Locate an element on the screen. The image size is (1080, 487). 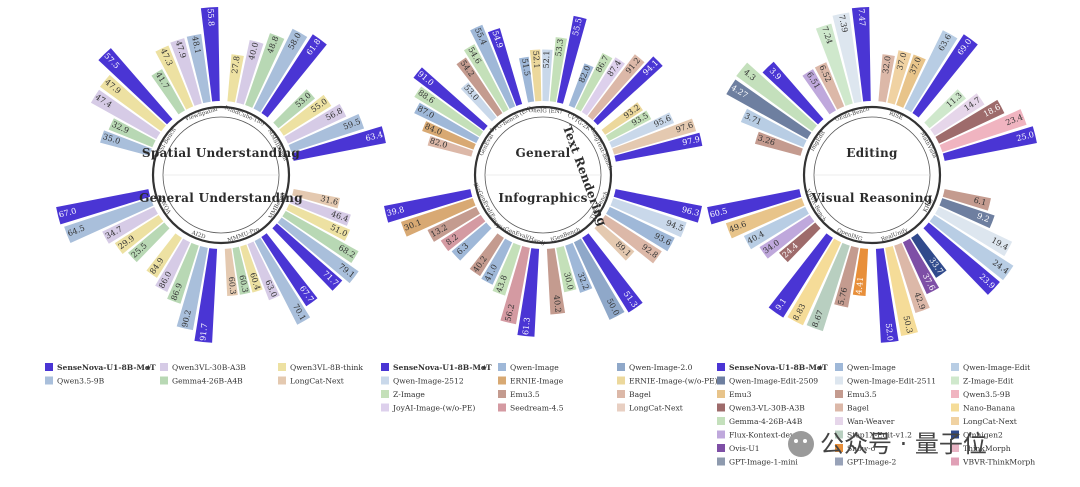
bar-rwqa-gemma4-26b-a4b is located at coordinates (149, 242).